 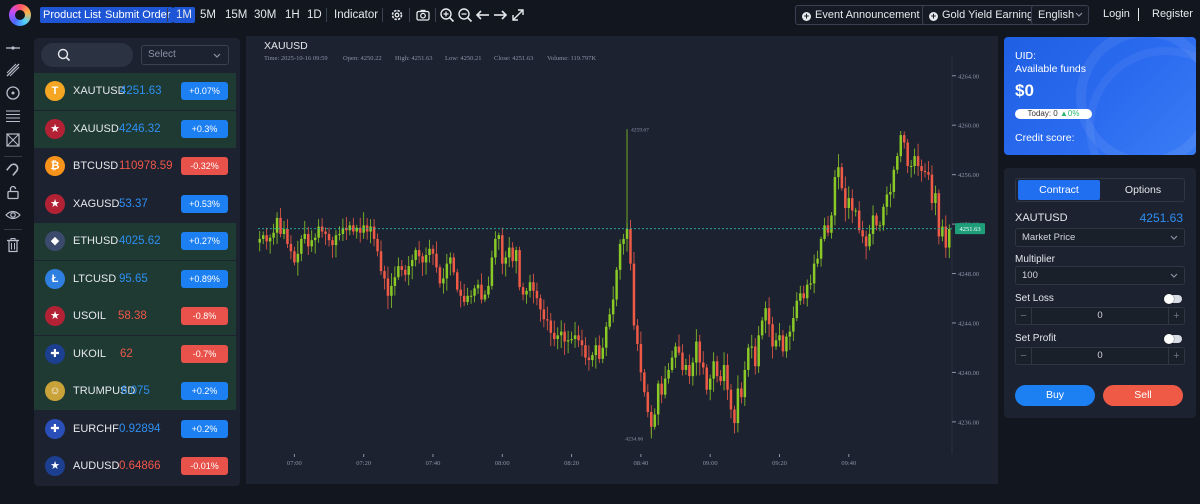 What do you see at coordinates (447, 15) in the screenshot?
I see `zoom-in-icon` at bounding box center [447, 15].